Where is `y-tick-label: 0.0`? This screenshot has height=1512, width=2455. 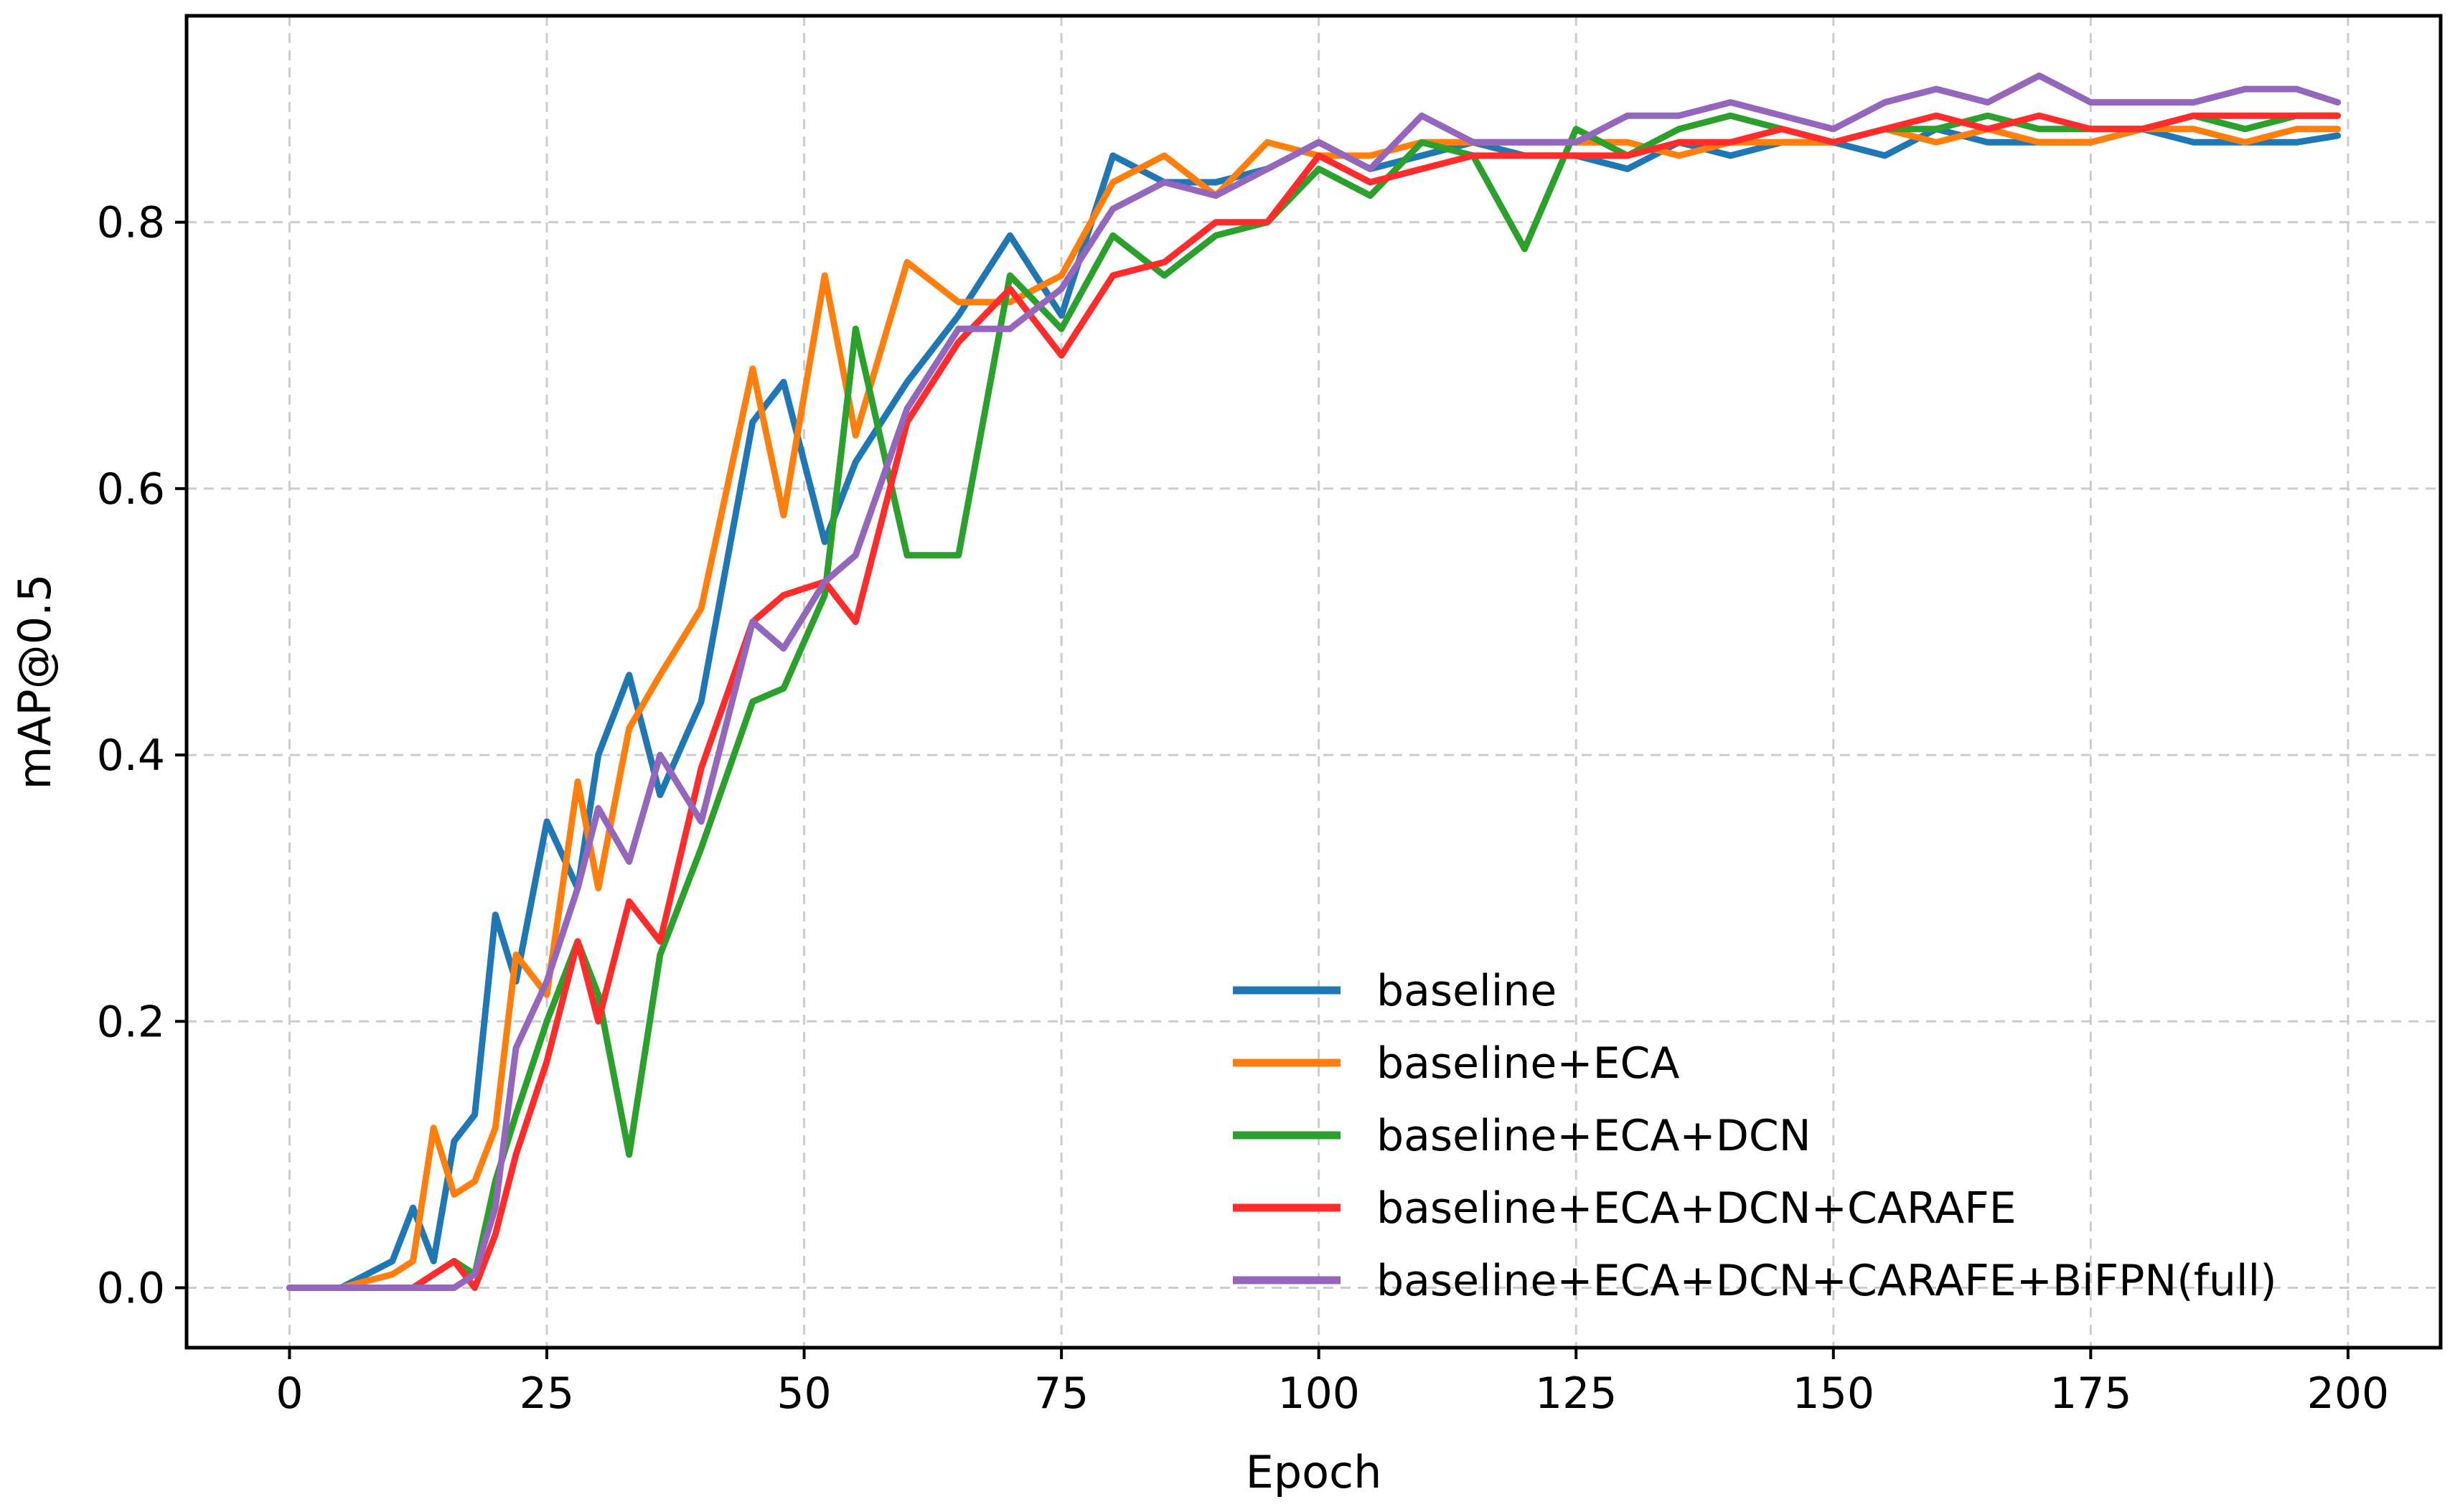 y-tick-label: 0.0 is located at coordinates (131, 1288).